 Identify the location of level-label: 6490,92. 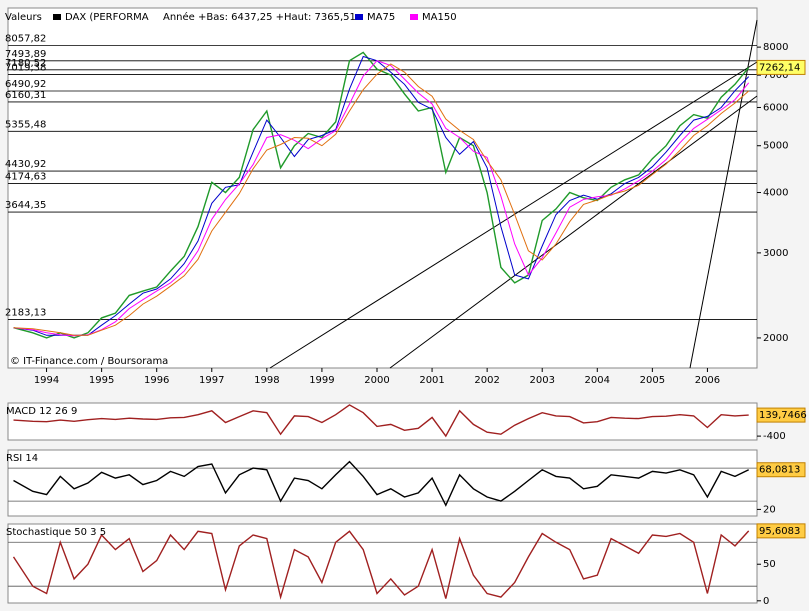
(25, 84).